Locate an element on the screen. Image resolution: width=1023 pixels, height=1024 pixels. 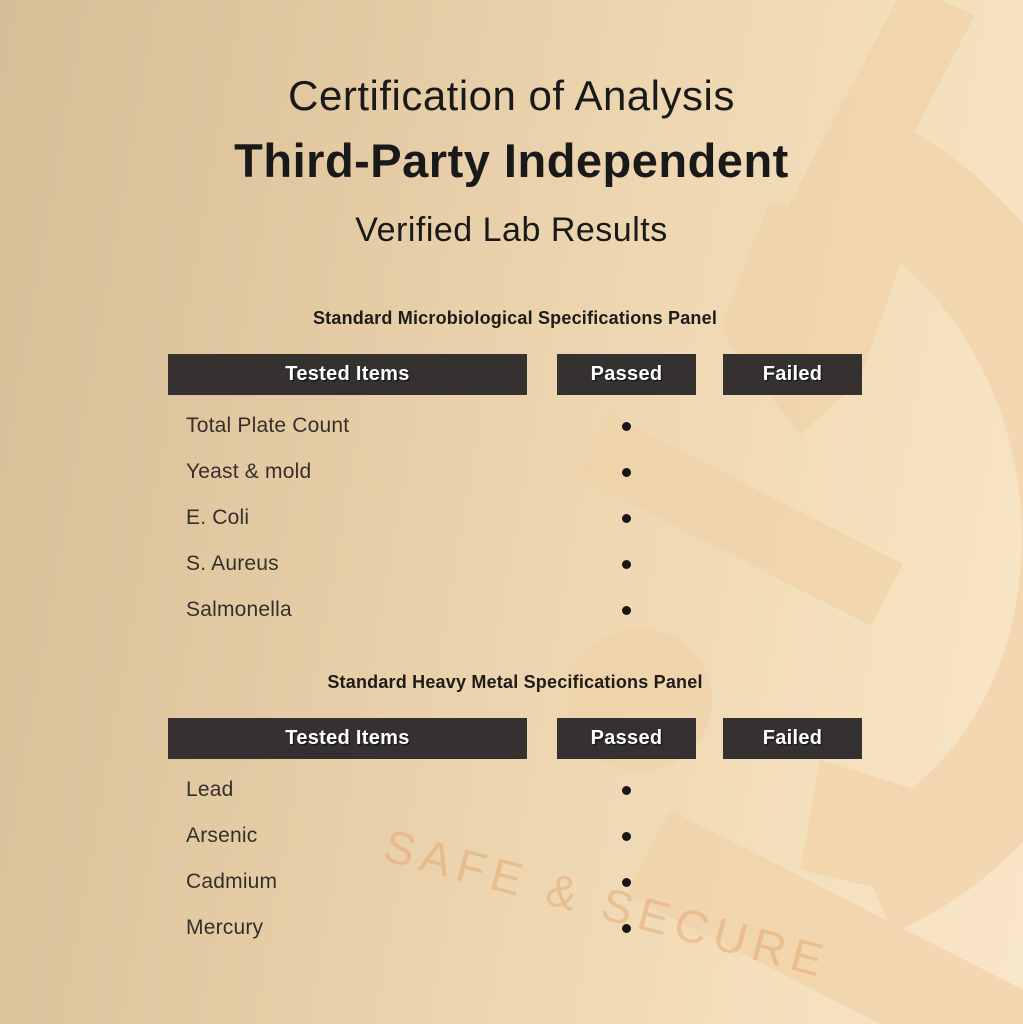
page-title: Certification of Analysis is located at coordinates (511, 95).